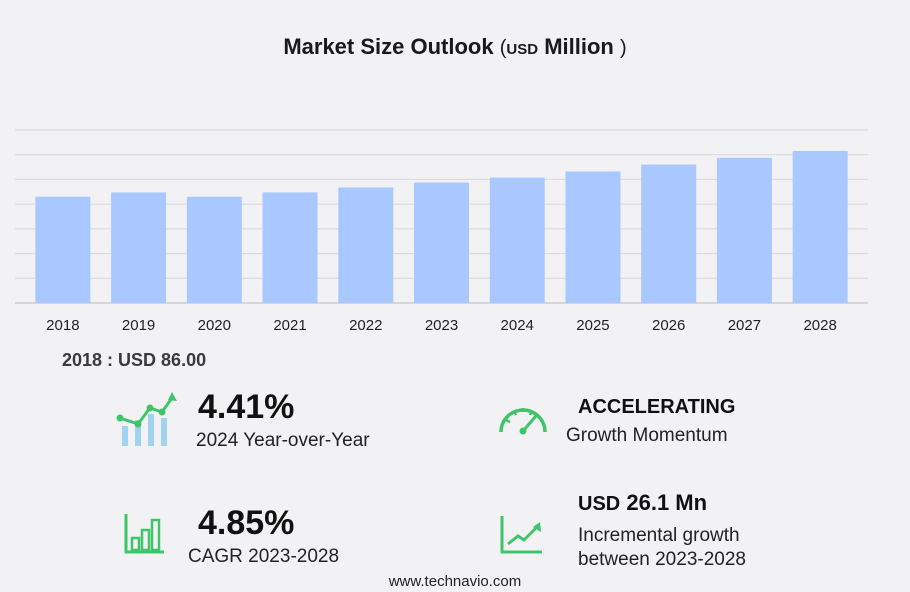 The image size is (910, 592). What do you see at coordinates (744, 325) in the screenshot?
I see `x-tick-label: 2027` at bounding box center [744, 325].